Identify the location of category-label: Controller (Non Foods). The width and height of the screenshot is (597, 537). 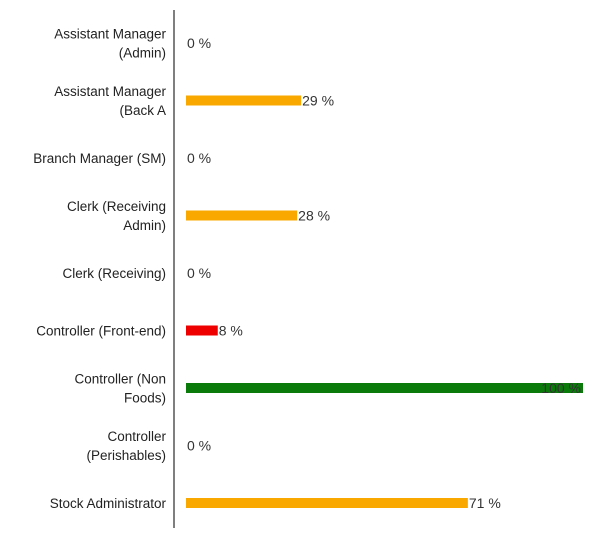
(120, 389).